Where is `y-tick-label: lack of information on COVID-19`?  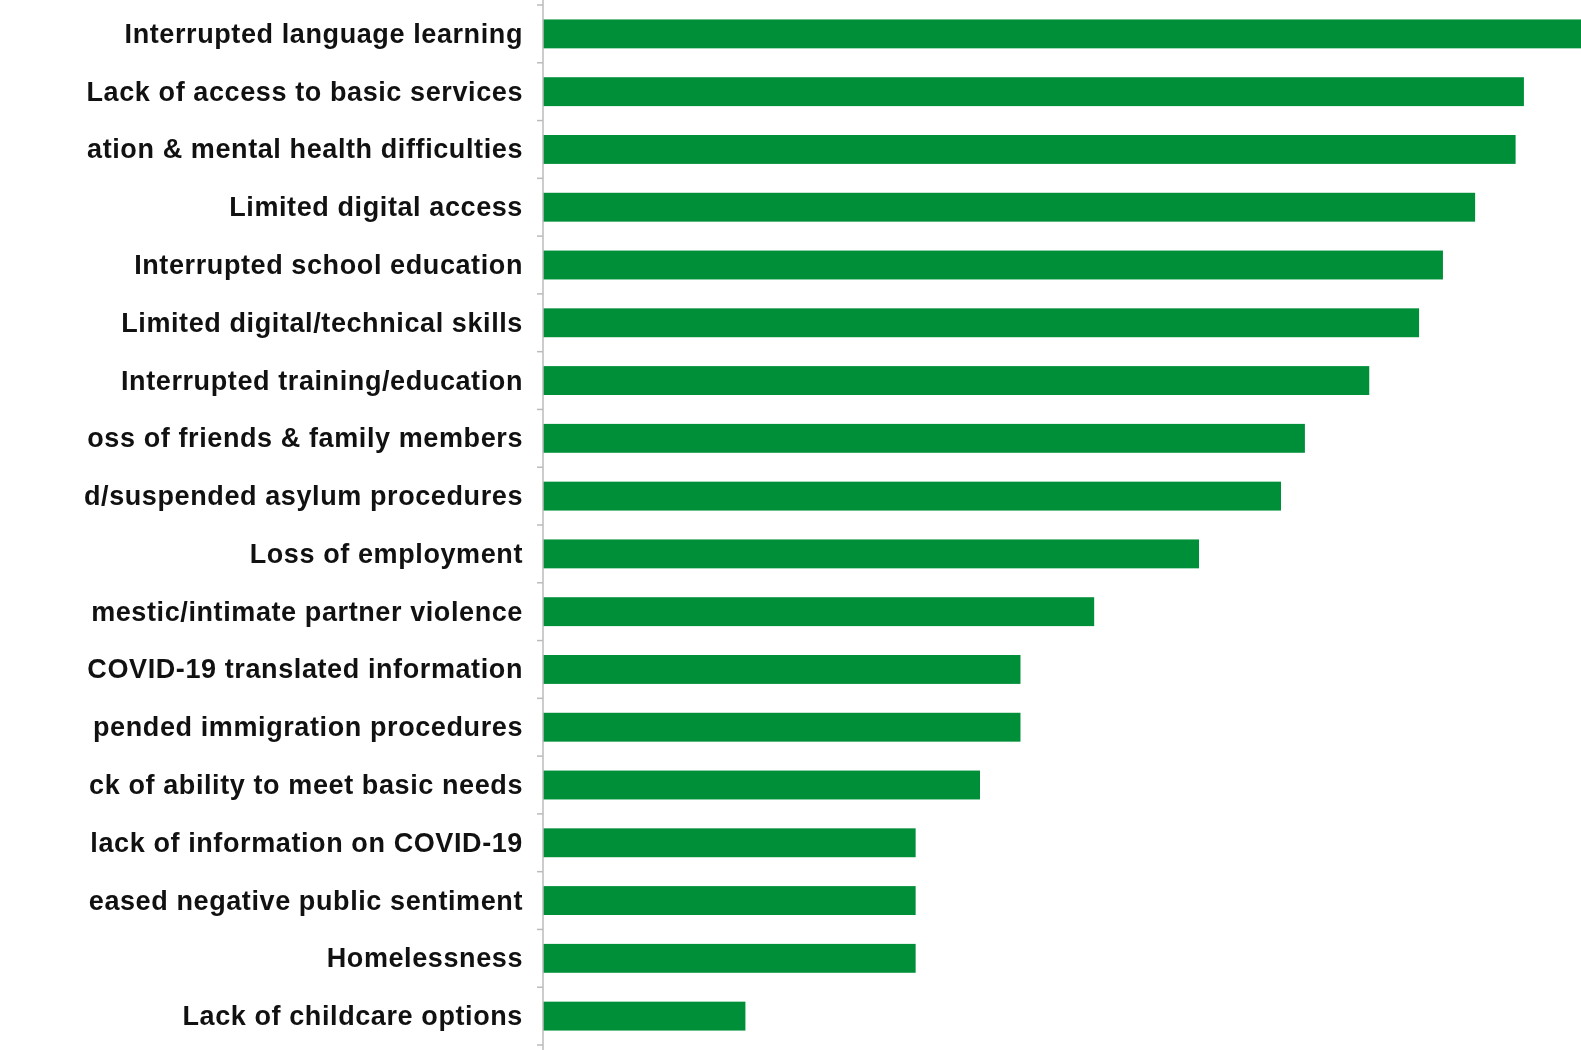
y-tick-label: lack of information on COVID-19 is located at coordinates (306, 842).